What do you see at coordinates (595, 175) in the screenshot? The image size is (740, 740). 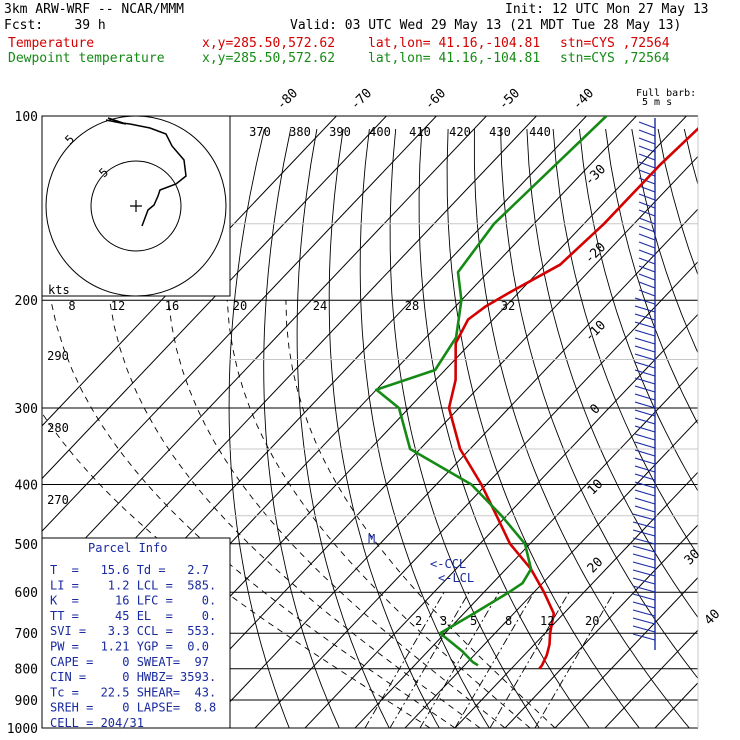 I see `isotherm-label: -30` at bounding box center [595, 175].